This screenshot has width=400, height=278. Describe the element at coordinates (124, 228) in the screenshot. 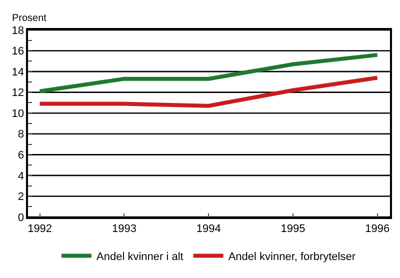

I see `x-tick-label: 1993` at that location.